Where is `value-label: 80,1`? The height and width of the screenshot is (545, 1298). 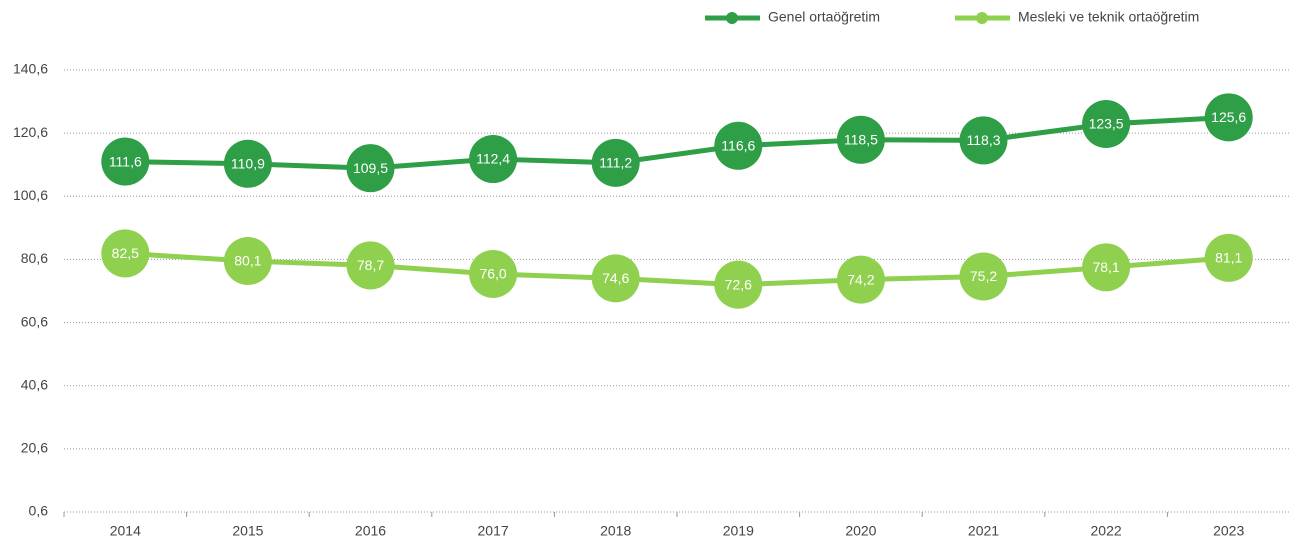
value-label: 80,1 is located at coordinates (247, 261).